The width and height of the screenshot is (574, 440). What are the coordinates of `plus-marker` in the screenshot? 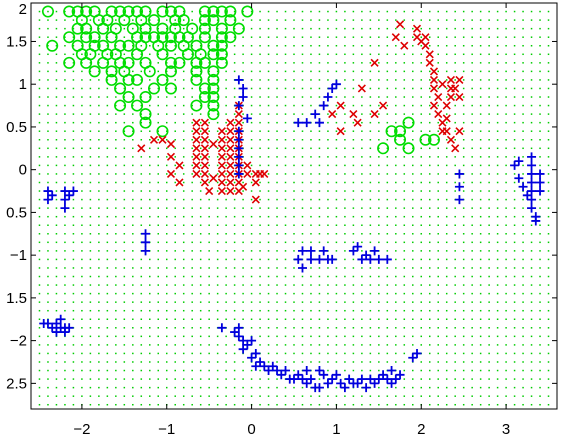 It's located at (527, 195).